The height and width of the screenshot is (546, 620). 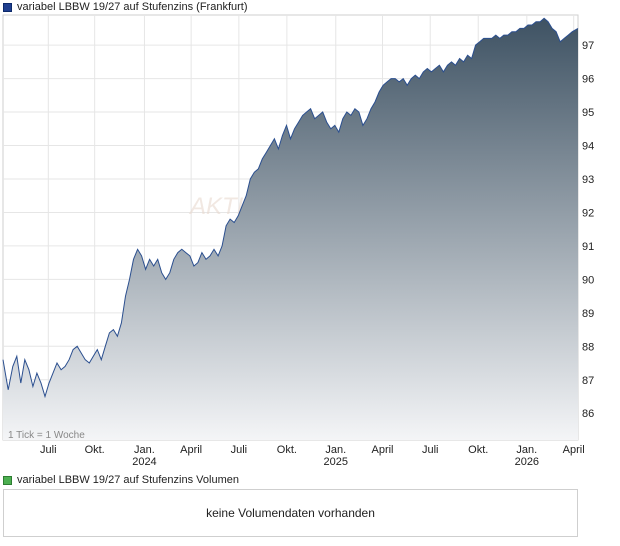 I want to click on y-tick-label: 93, so click(x=588, y=180).